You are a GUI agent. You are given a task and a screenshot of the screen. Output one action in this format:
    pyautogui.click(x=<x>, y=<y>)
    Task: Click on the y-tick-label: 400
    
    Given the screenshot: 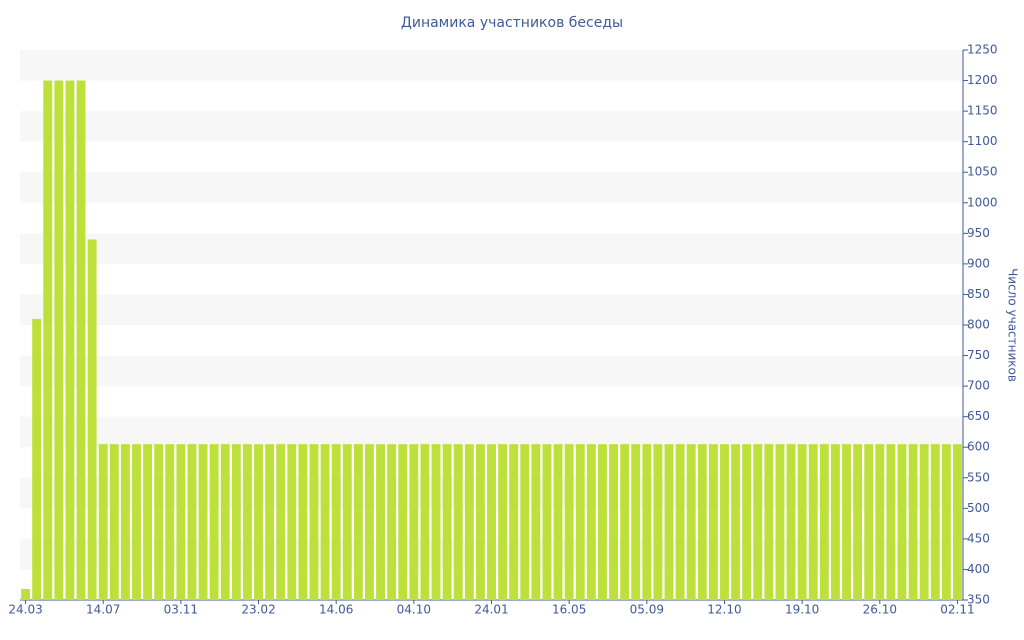 What is the action you would take?
    pyautogui.click(x=978, y=569)
    